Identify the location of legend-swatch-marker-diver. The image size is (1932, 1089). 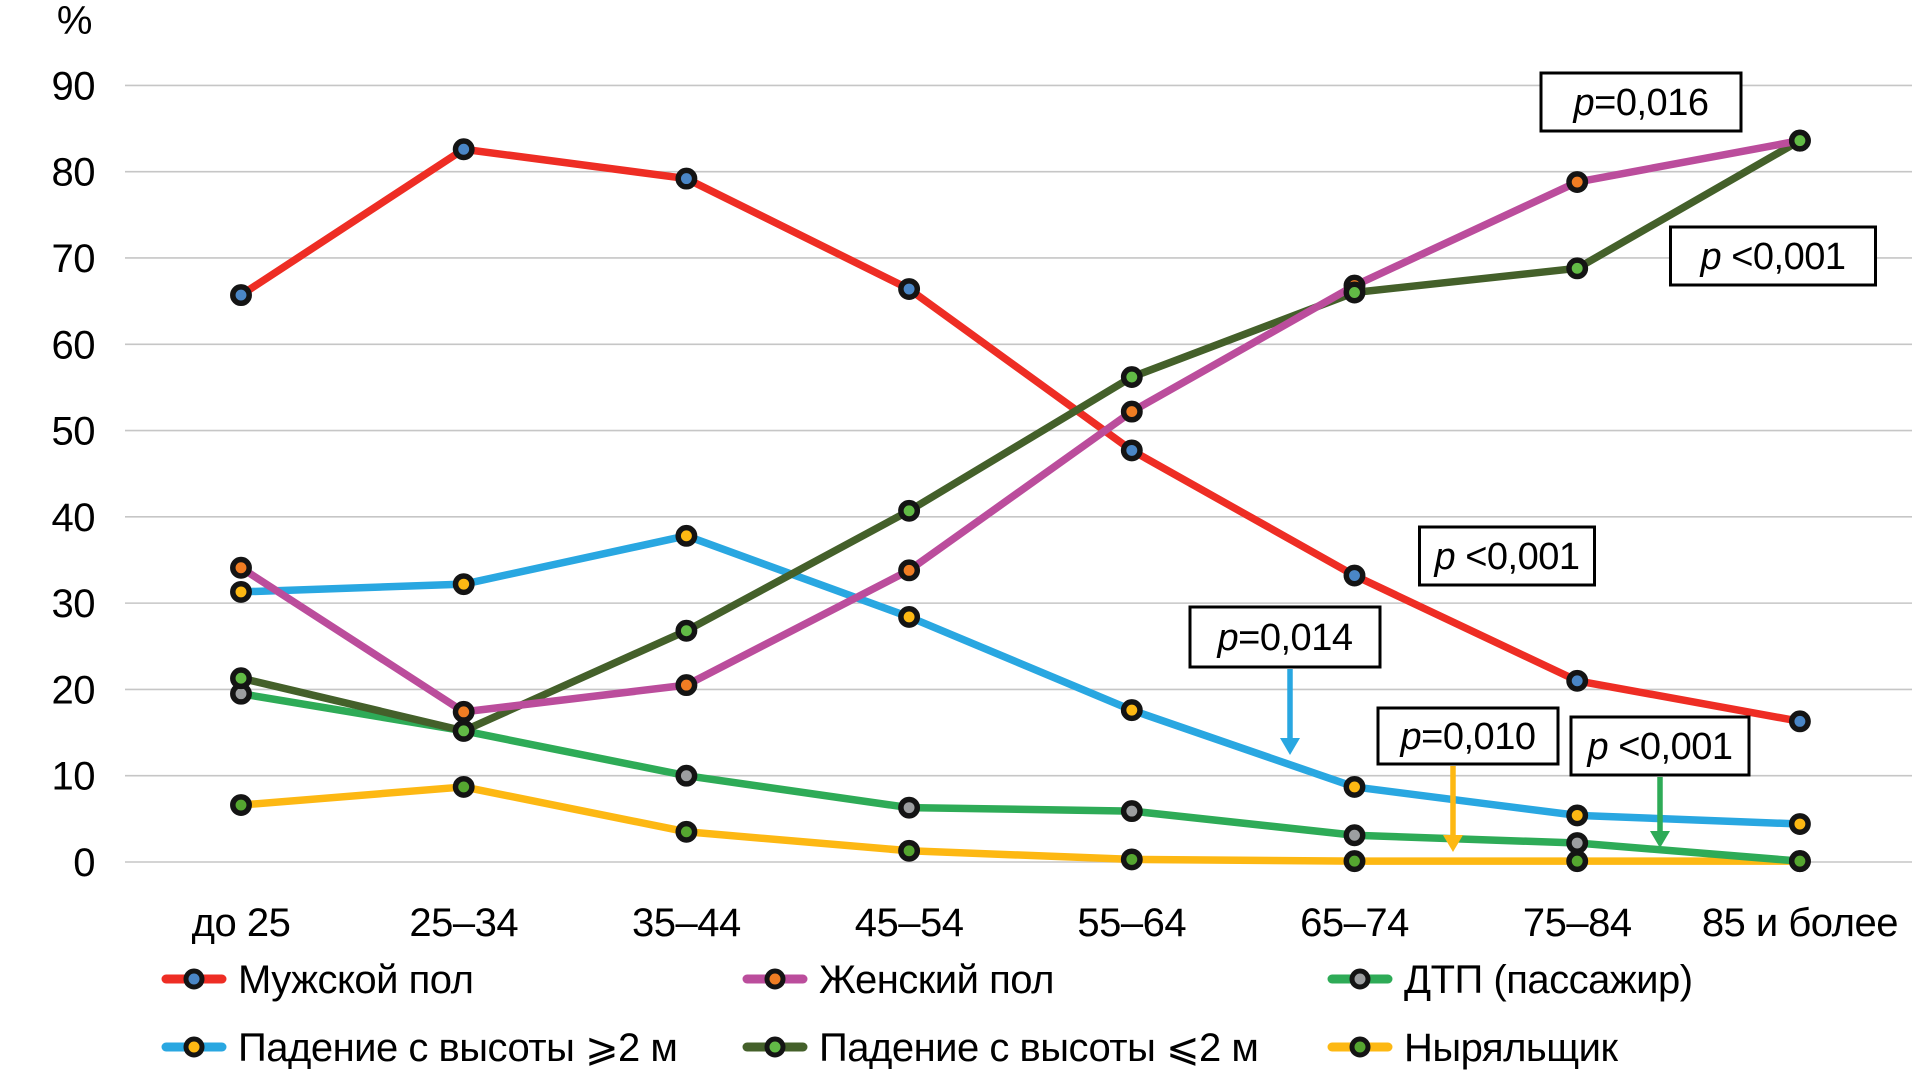
(1360, 1047).